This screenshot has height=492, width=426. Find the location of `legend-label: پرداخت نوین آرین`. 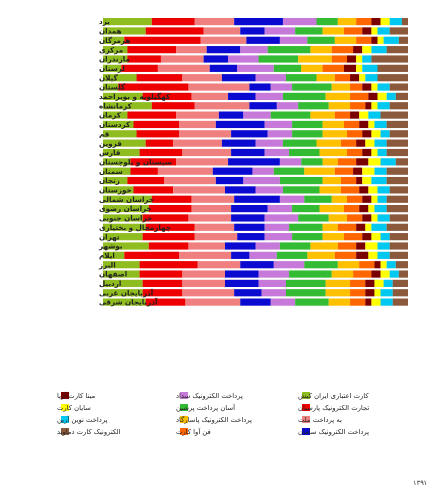

legend-label: پرداخت نوین آرین is located at coordinates (82, 419).